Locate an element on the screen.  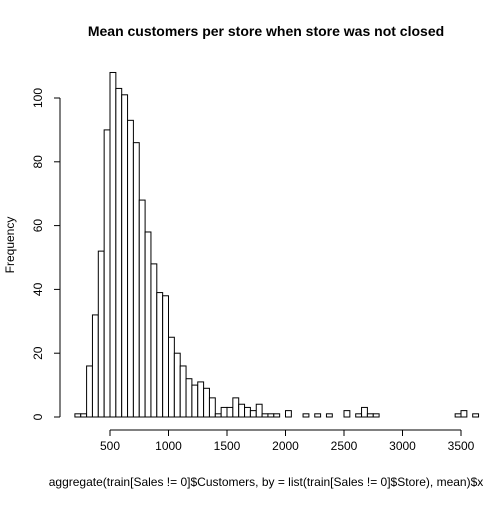
y-tick-label: 0 is located at coordinates (38, 416).